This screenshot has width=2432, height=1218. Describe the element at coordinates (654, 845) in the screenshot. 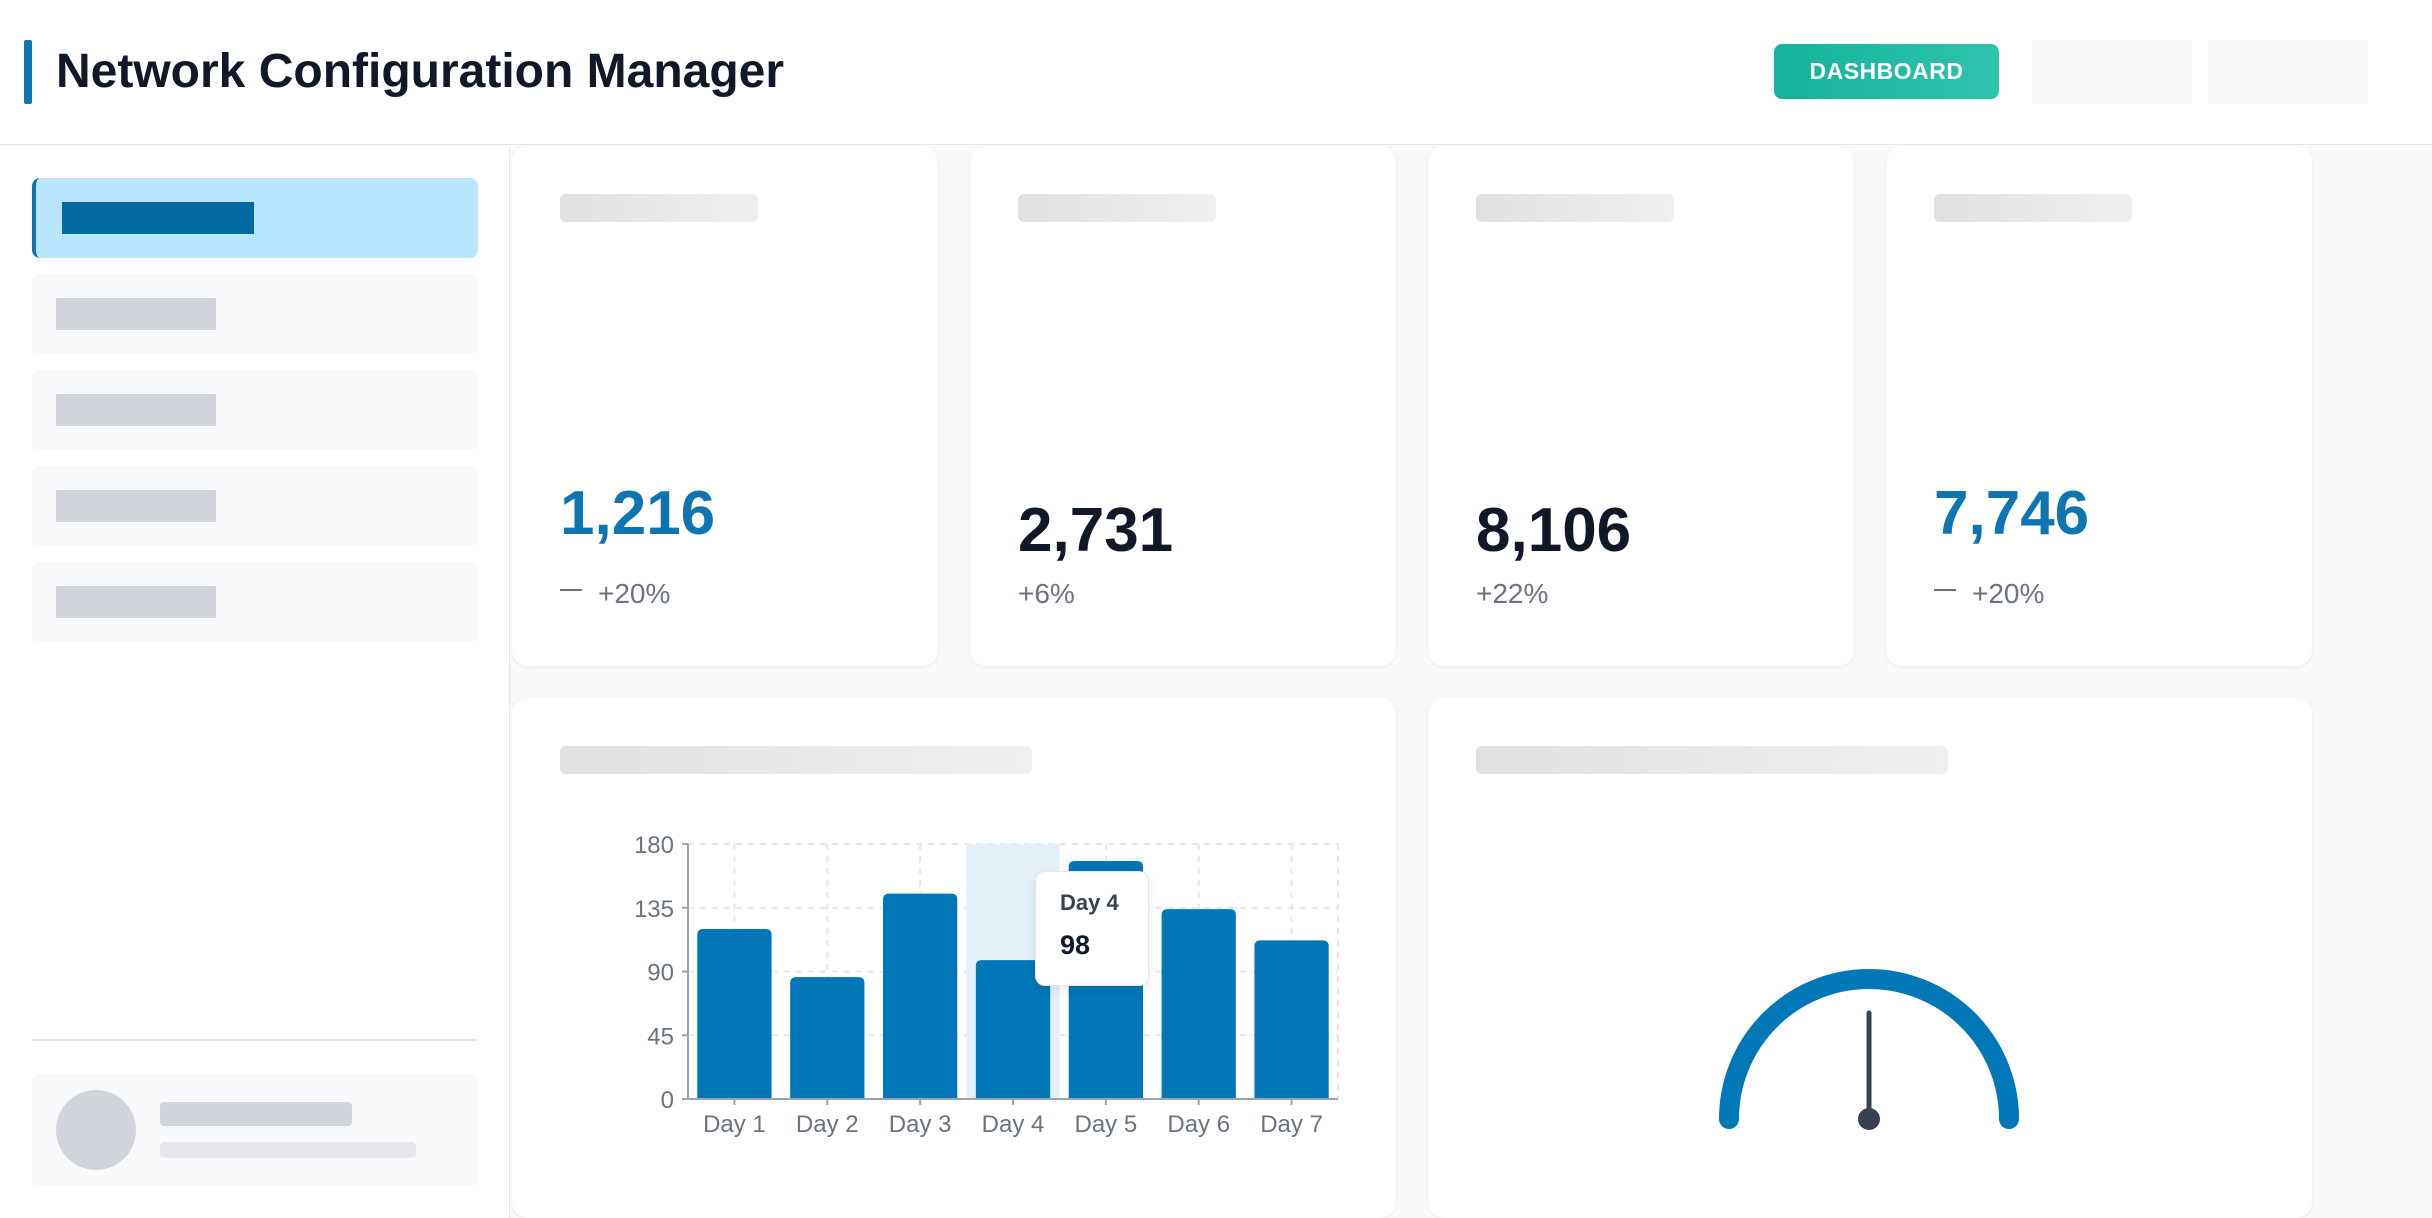

I see `y-tick-label: 180` at that location.